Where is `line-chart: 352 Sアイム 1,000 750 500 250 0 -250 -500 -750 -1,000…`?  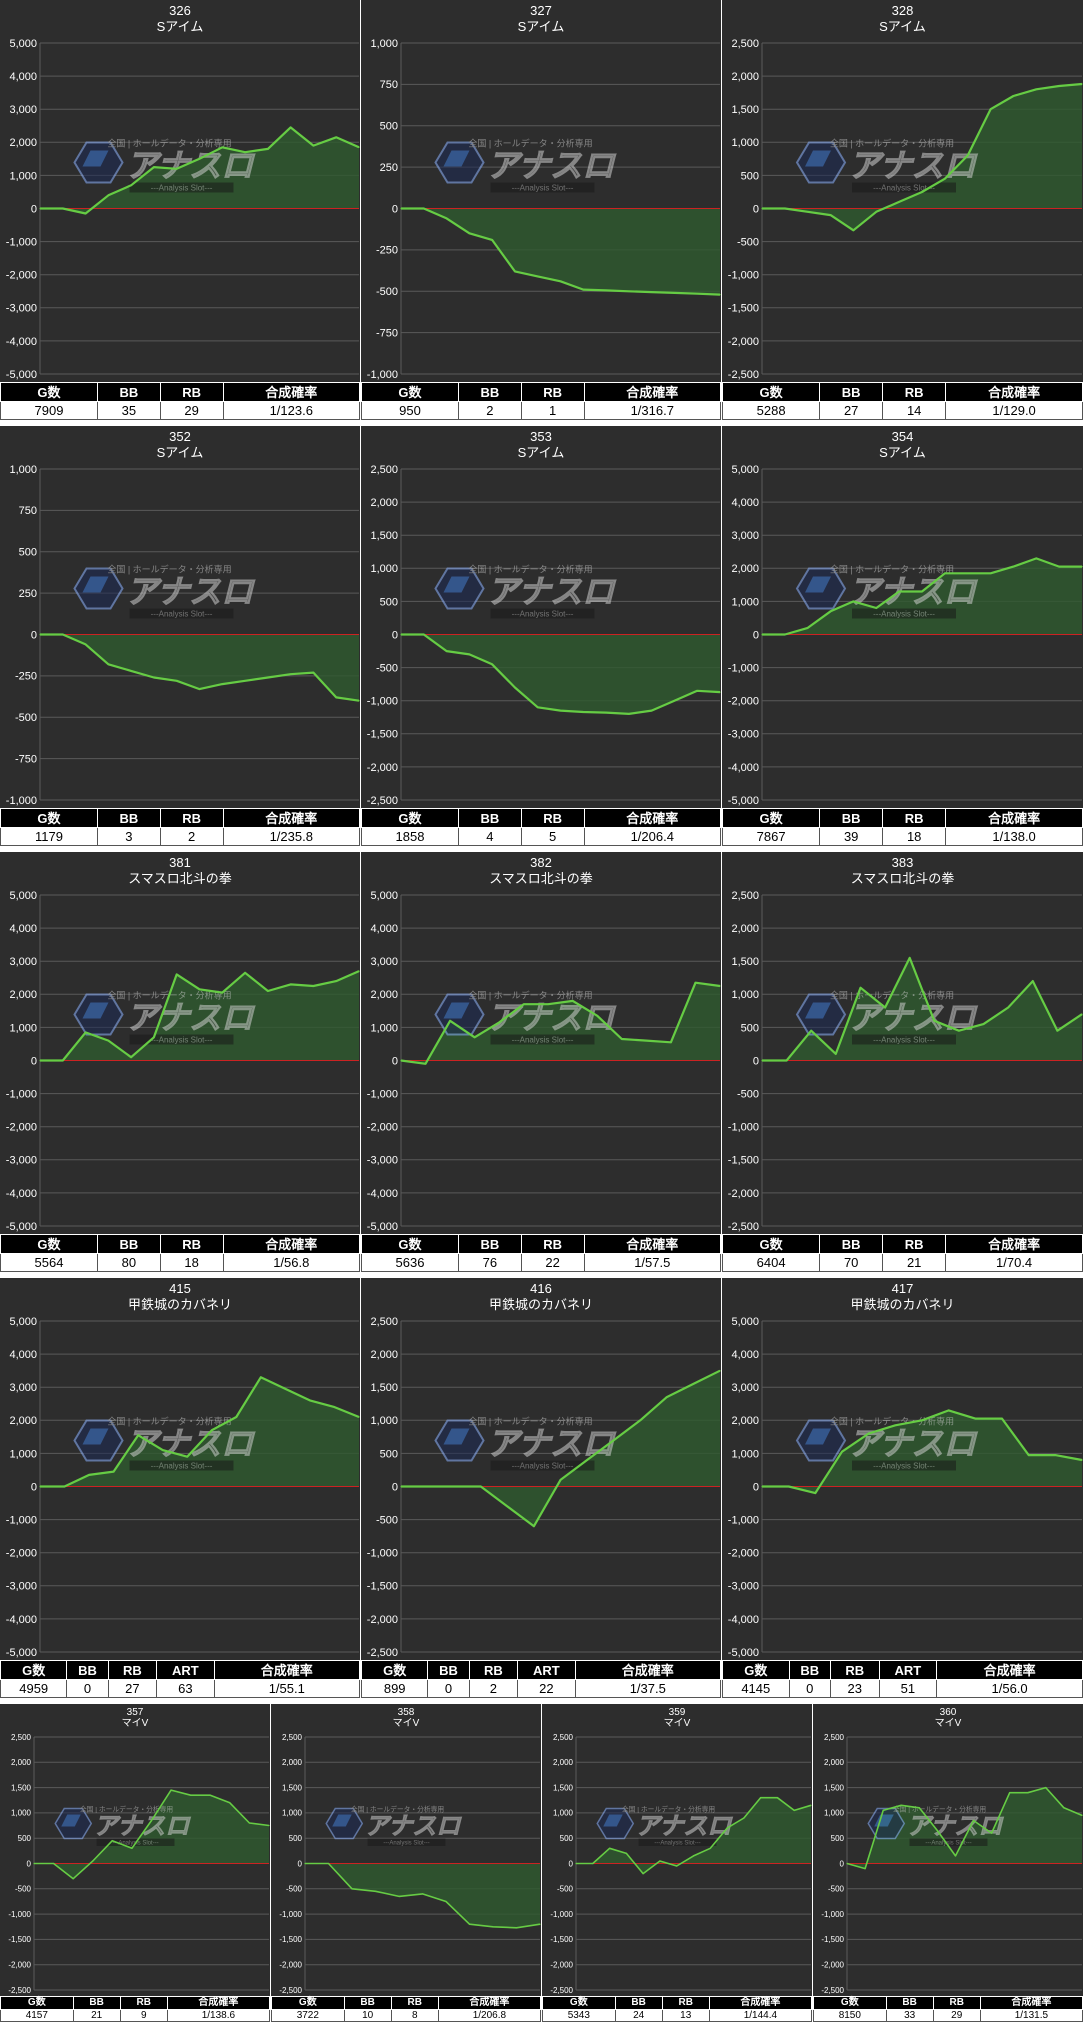 line-chart: 352 Sアイム 1,000 750 500 250 0 -250 -500 -750 -1,000… is located at coordinates (180, 617).